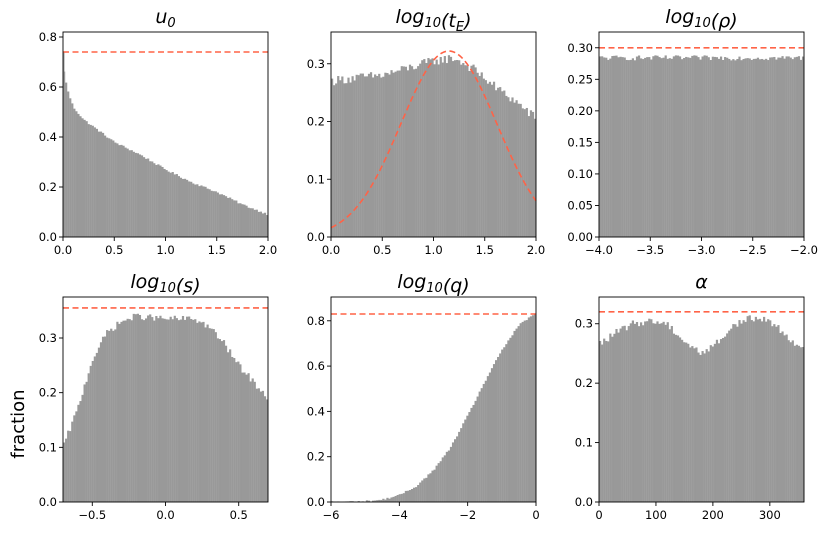  I want to click on y-tick-label: 0.20, so click(580, 111).